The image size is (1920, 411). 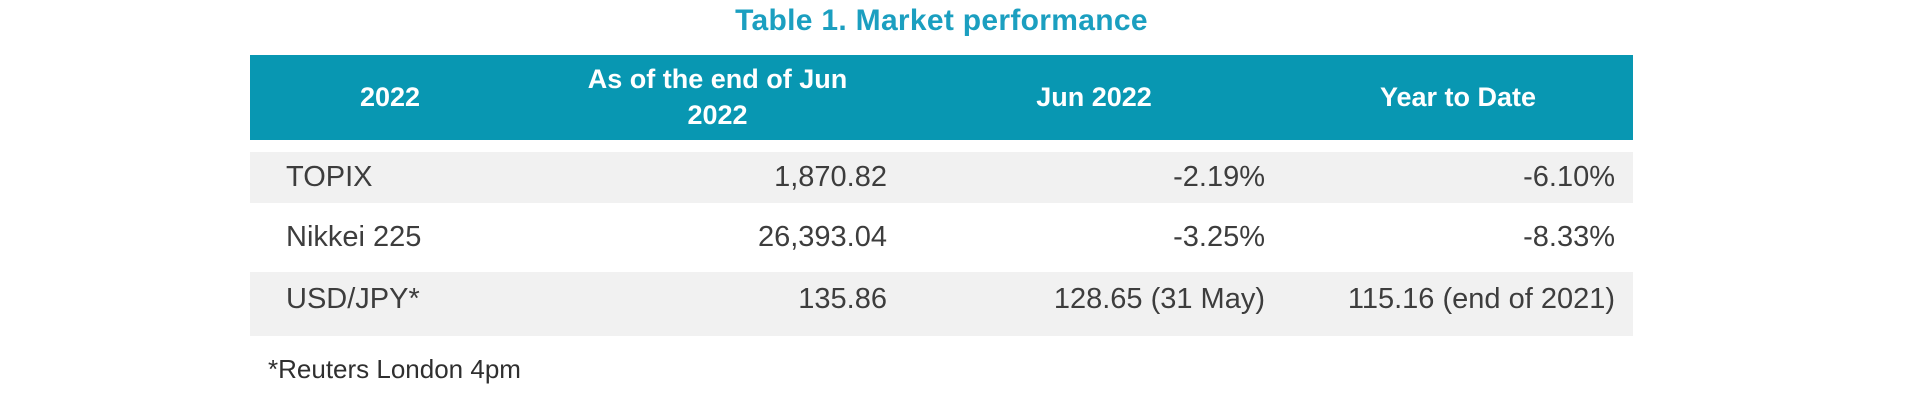 I want to click on row-label: TOPIX, so click(x=329, y=177).